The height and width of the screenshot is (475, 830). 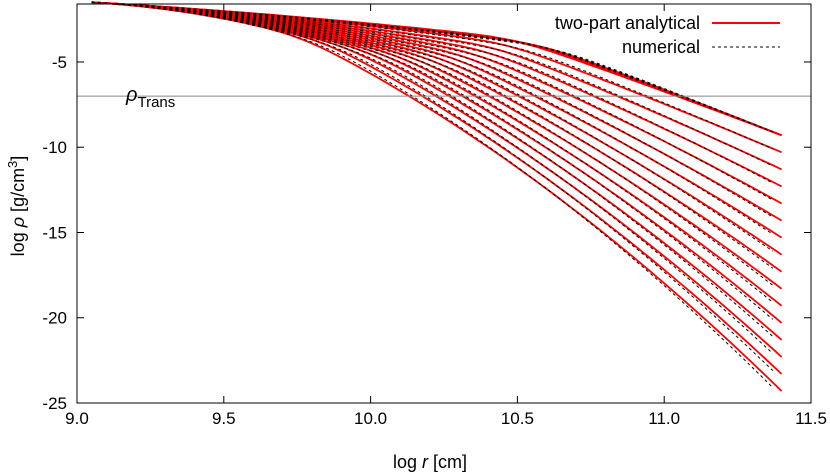 I want to click on legend: two-part analytical numerical, so click(x=667, y=35).